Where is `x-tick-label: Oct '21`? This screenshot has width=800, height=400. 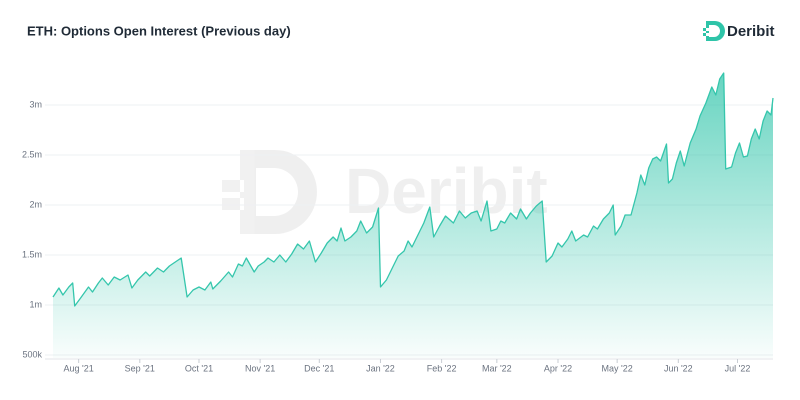 x-tick-label: Oct '21 is located at coordinates (199, 368).